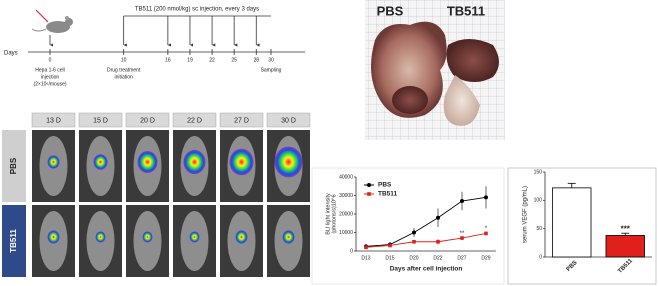 This screenshot has width=658, height=286. I want to click on axis, so click(425, 214).